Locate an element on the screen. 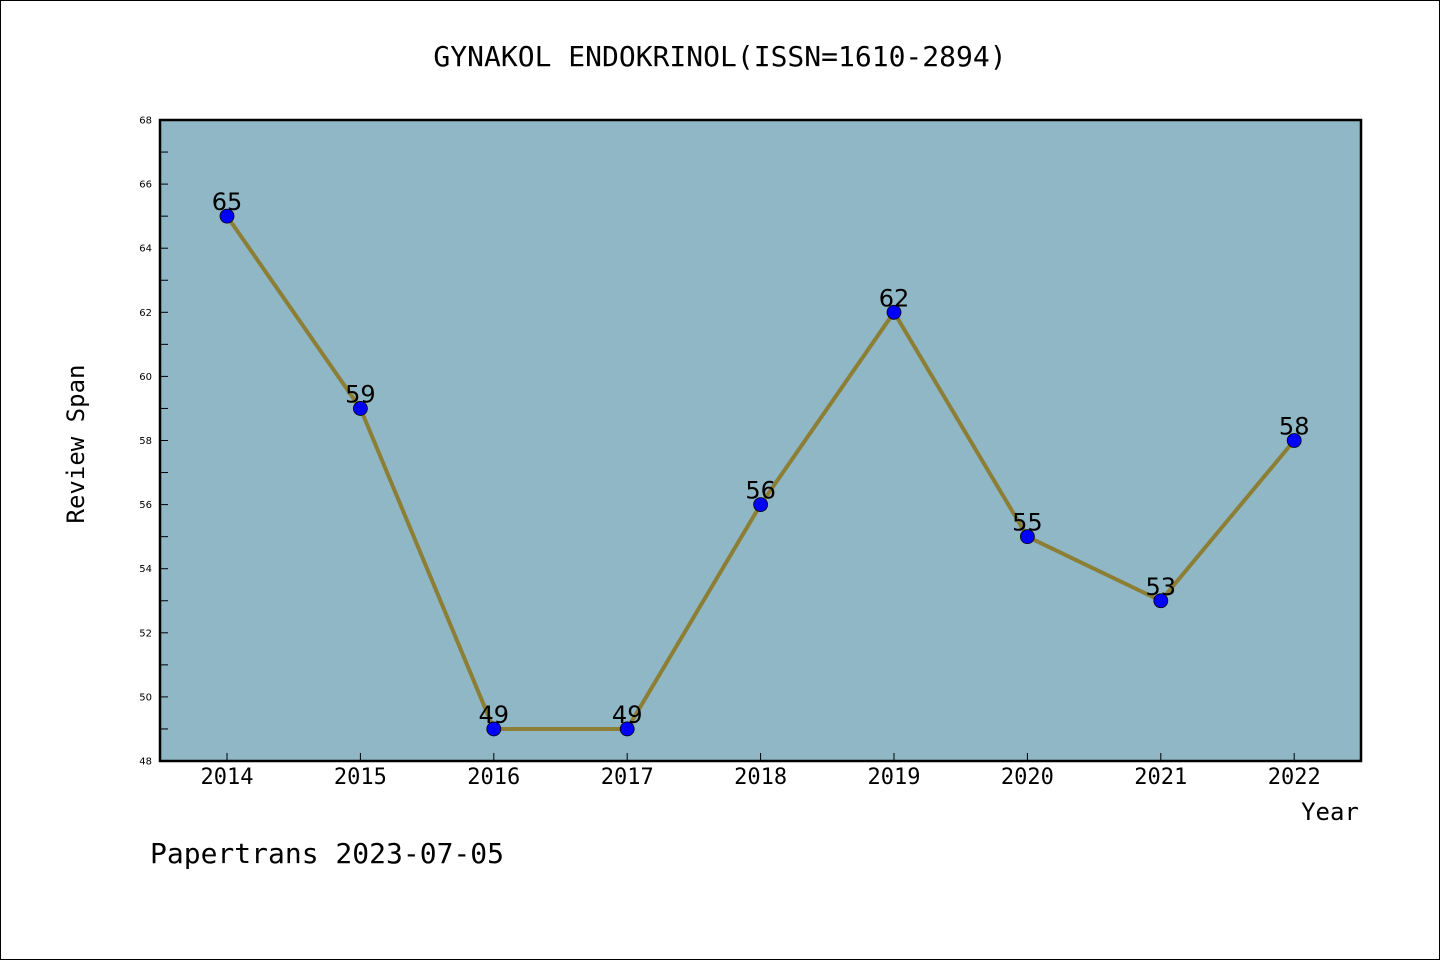 This screenshot has height=960, width=1440. x-tick-label: 2019 is located at coordinates (894, 777).